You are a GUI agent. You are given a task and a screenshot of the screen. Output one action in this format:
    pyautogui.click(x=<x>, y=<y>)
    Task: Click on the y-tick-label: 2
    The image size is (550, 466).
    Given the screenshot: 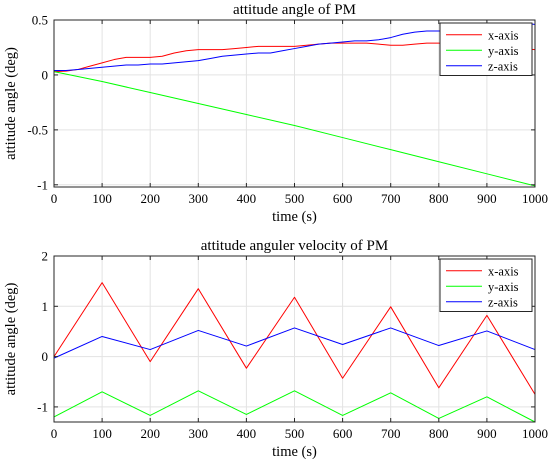 What is the action you would take?
    pyautogui.click(x=45, y=256)
    